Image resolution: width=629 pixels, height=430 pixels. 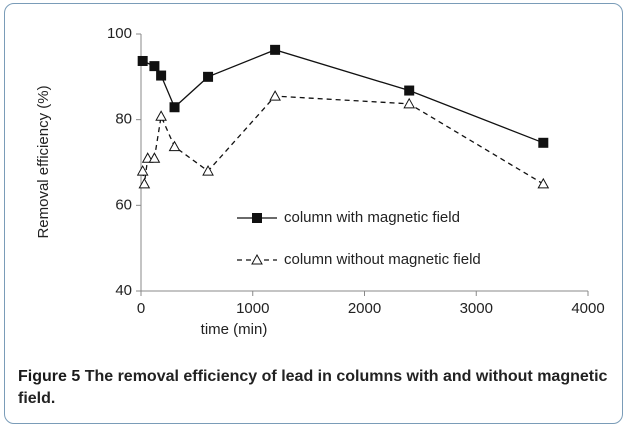 I want to click on y-tick-label: 100, so click(x=119, y=33).